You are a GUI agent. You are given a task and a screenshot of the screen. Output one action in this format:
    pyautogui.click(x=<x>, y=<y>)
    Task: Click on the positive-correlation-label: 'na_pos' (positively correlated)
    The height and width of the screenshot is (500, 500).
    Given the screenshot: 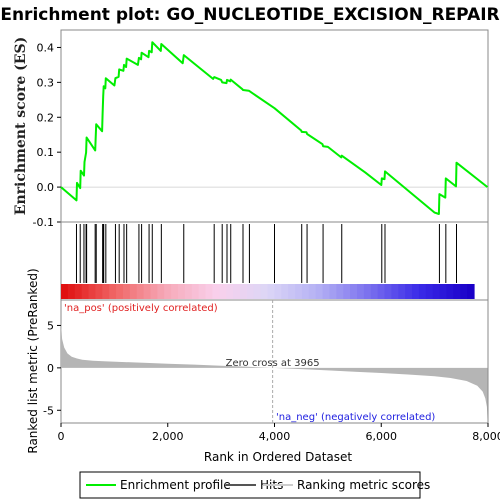 What is the action you would take?
    pyautogui.click(x=141, y=308)
    